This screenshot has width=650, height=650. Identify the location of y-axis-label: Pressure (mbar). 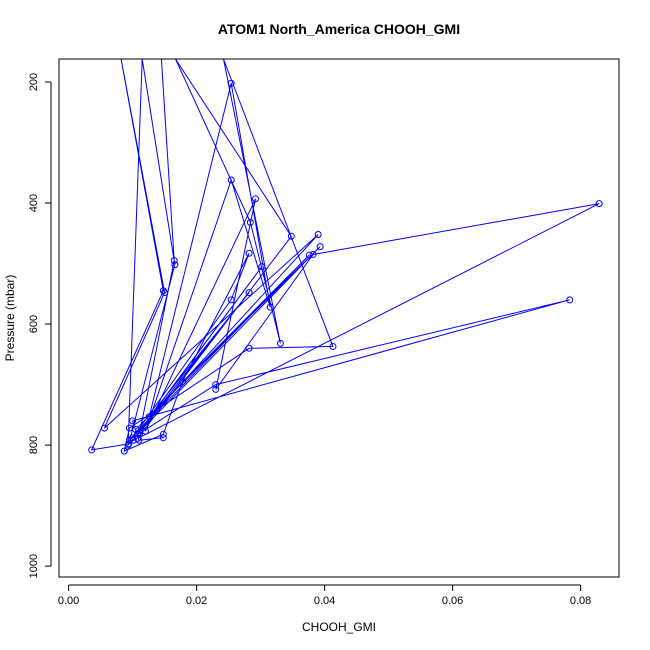
(10, 318).